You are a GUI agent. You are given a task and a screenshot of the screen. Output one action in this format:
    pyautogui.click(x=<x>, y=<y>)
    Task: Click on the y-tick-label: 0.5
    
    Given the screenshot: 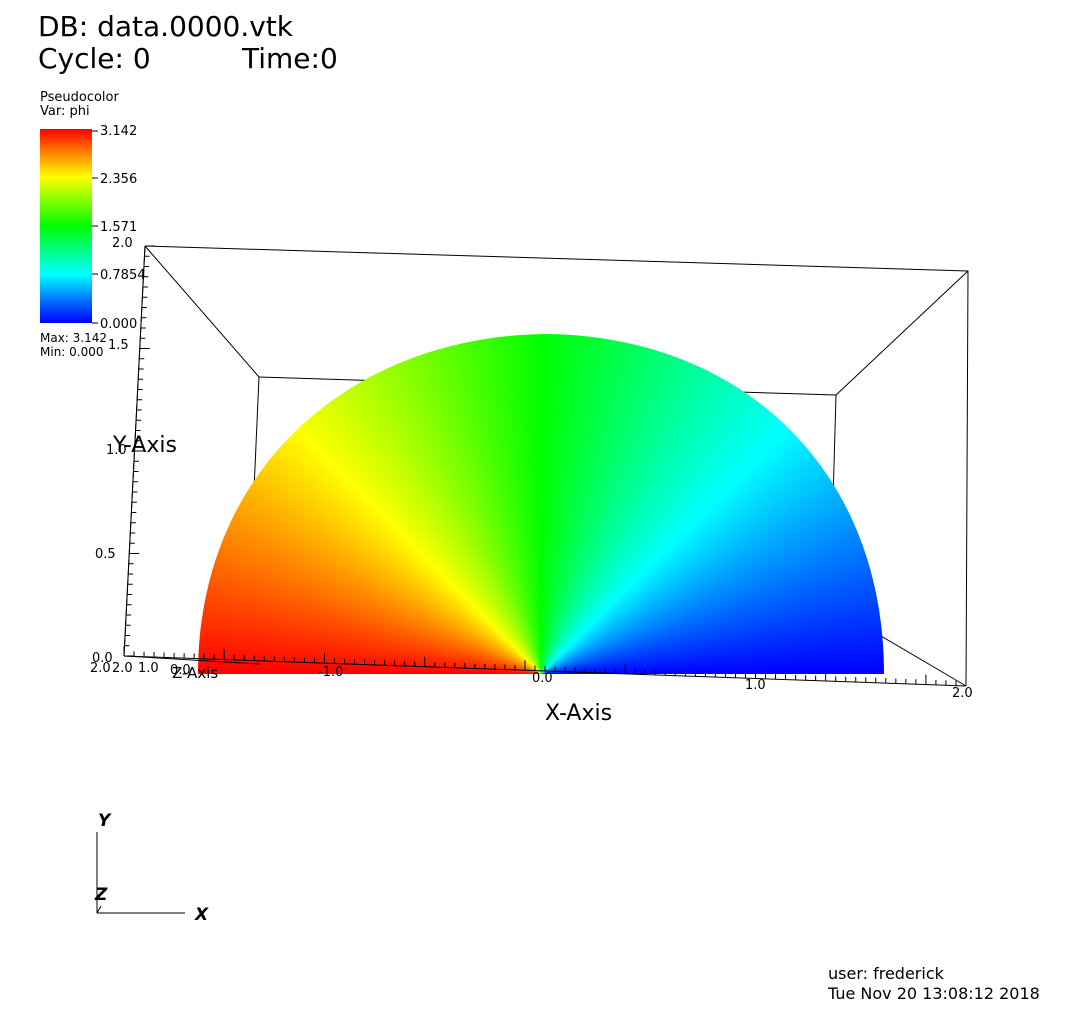 What is the action you would take?
    pyautogui.click(x=105, y=554)
    